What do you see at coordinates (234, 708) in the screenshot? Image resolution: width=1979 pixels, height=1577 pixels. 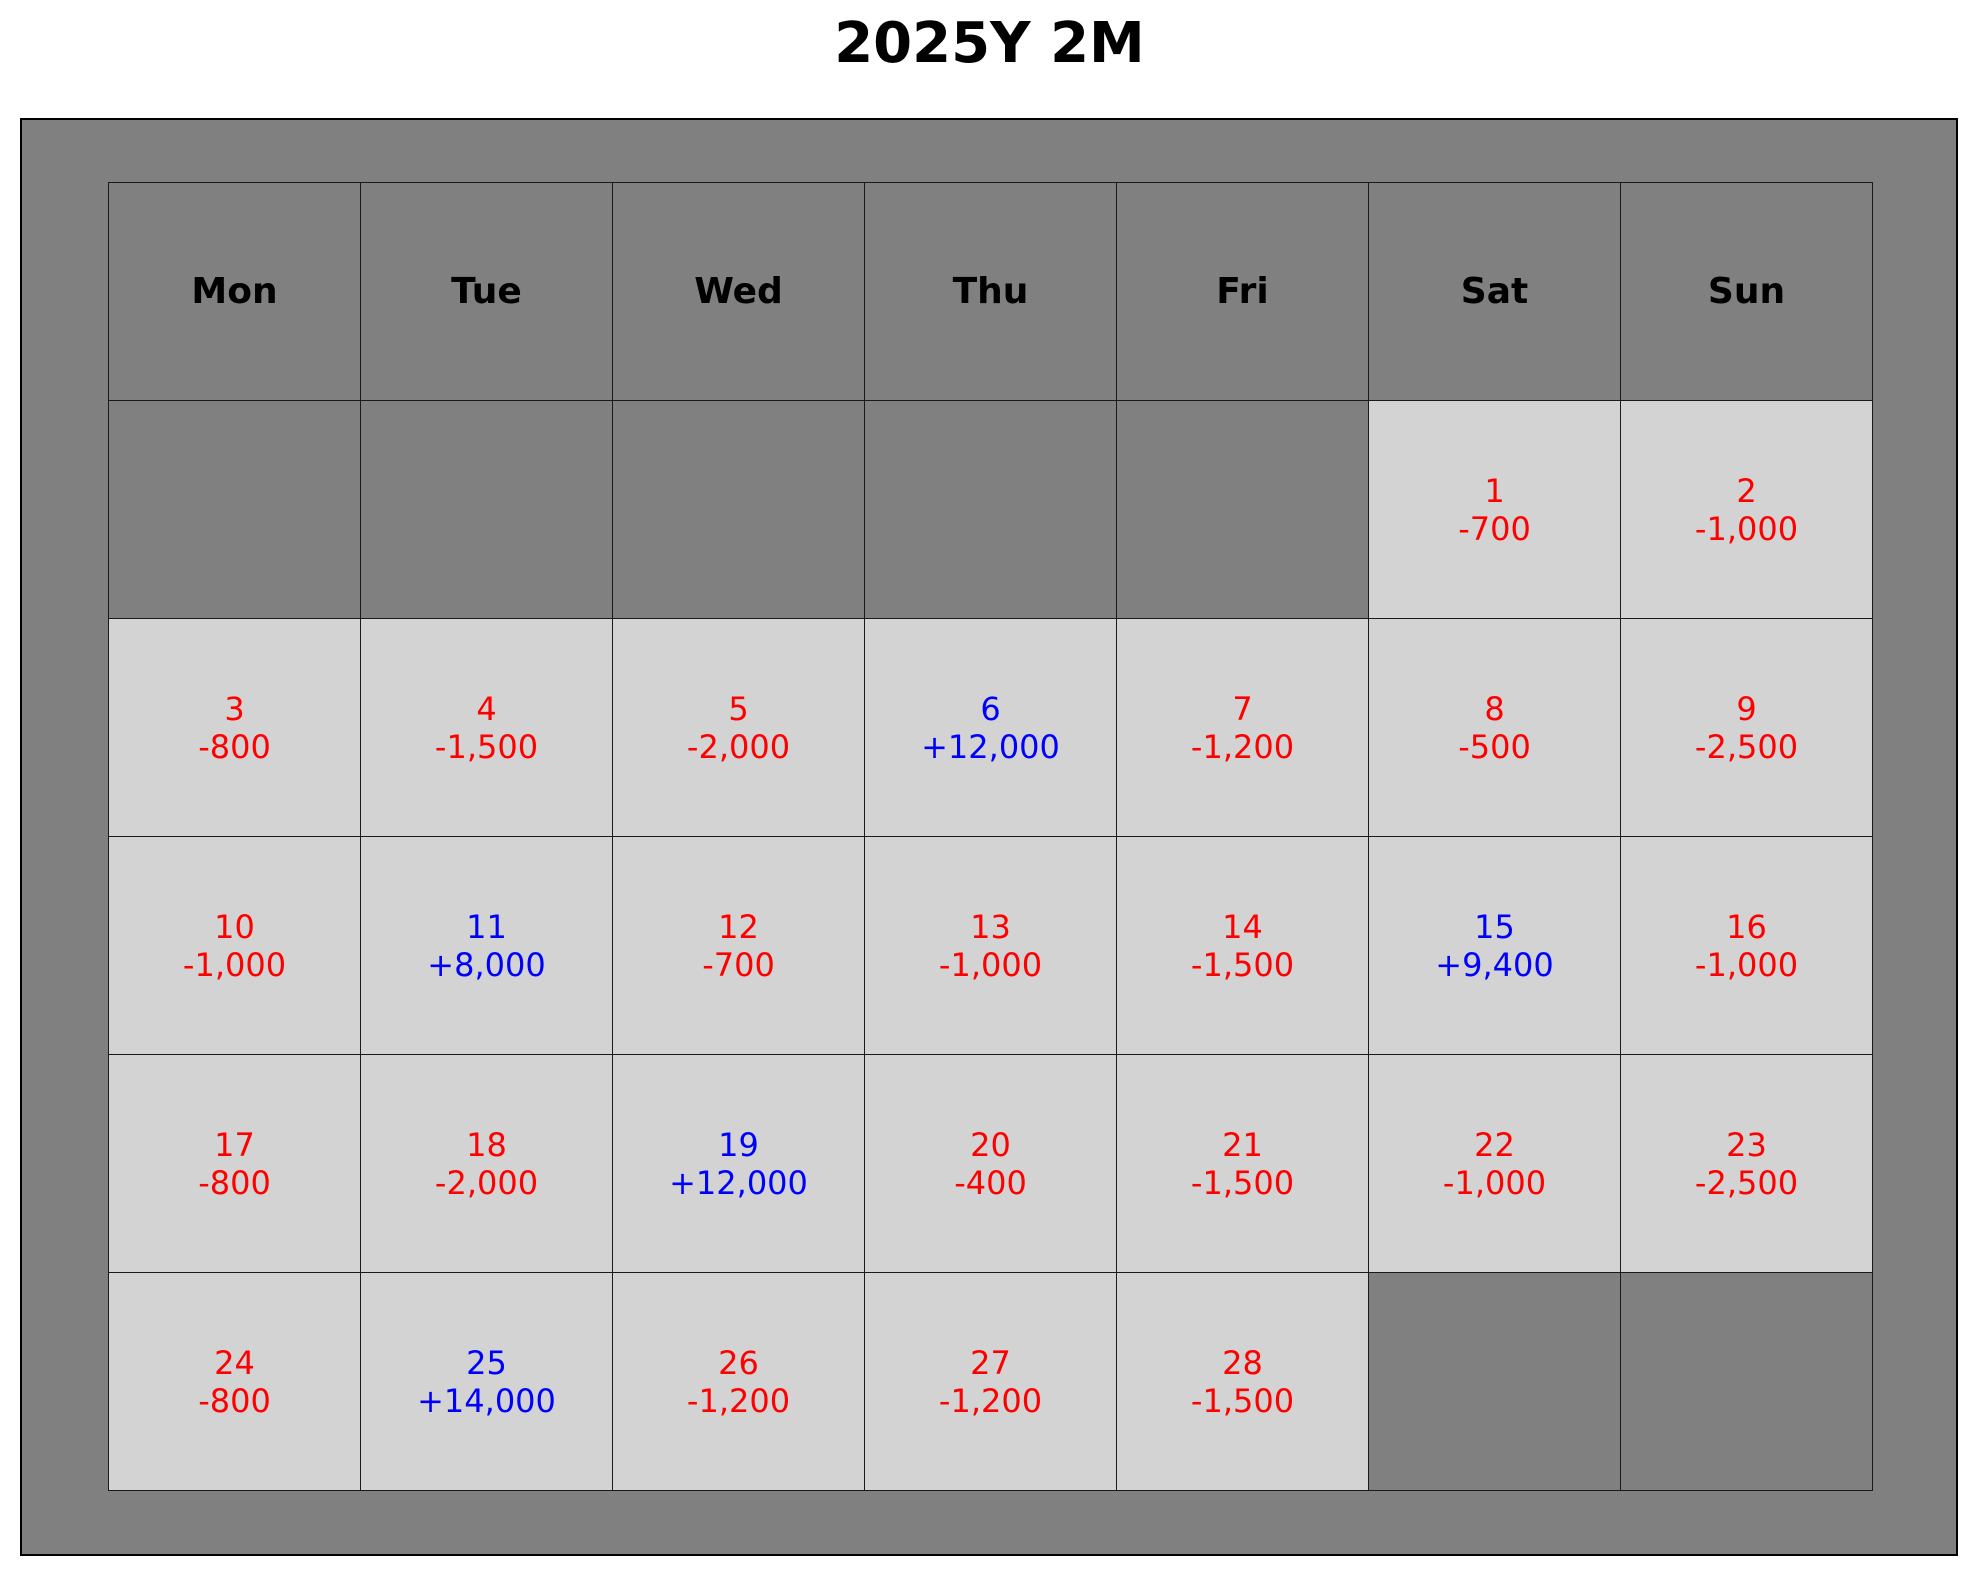 I see `day-number: 3` at bounding box center [234, 708].